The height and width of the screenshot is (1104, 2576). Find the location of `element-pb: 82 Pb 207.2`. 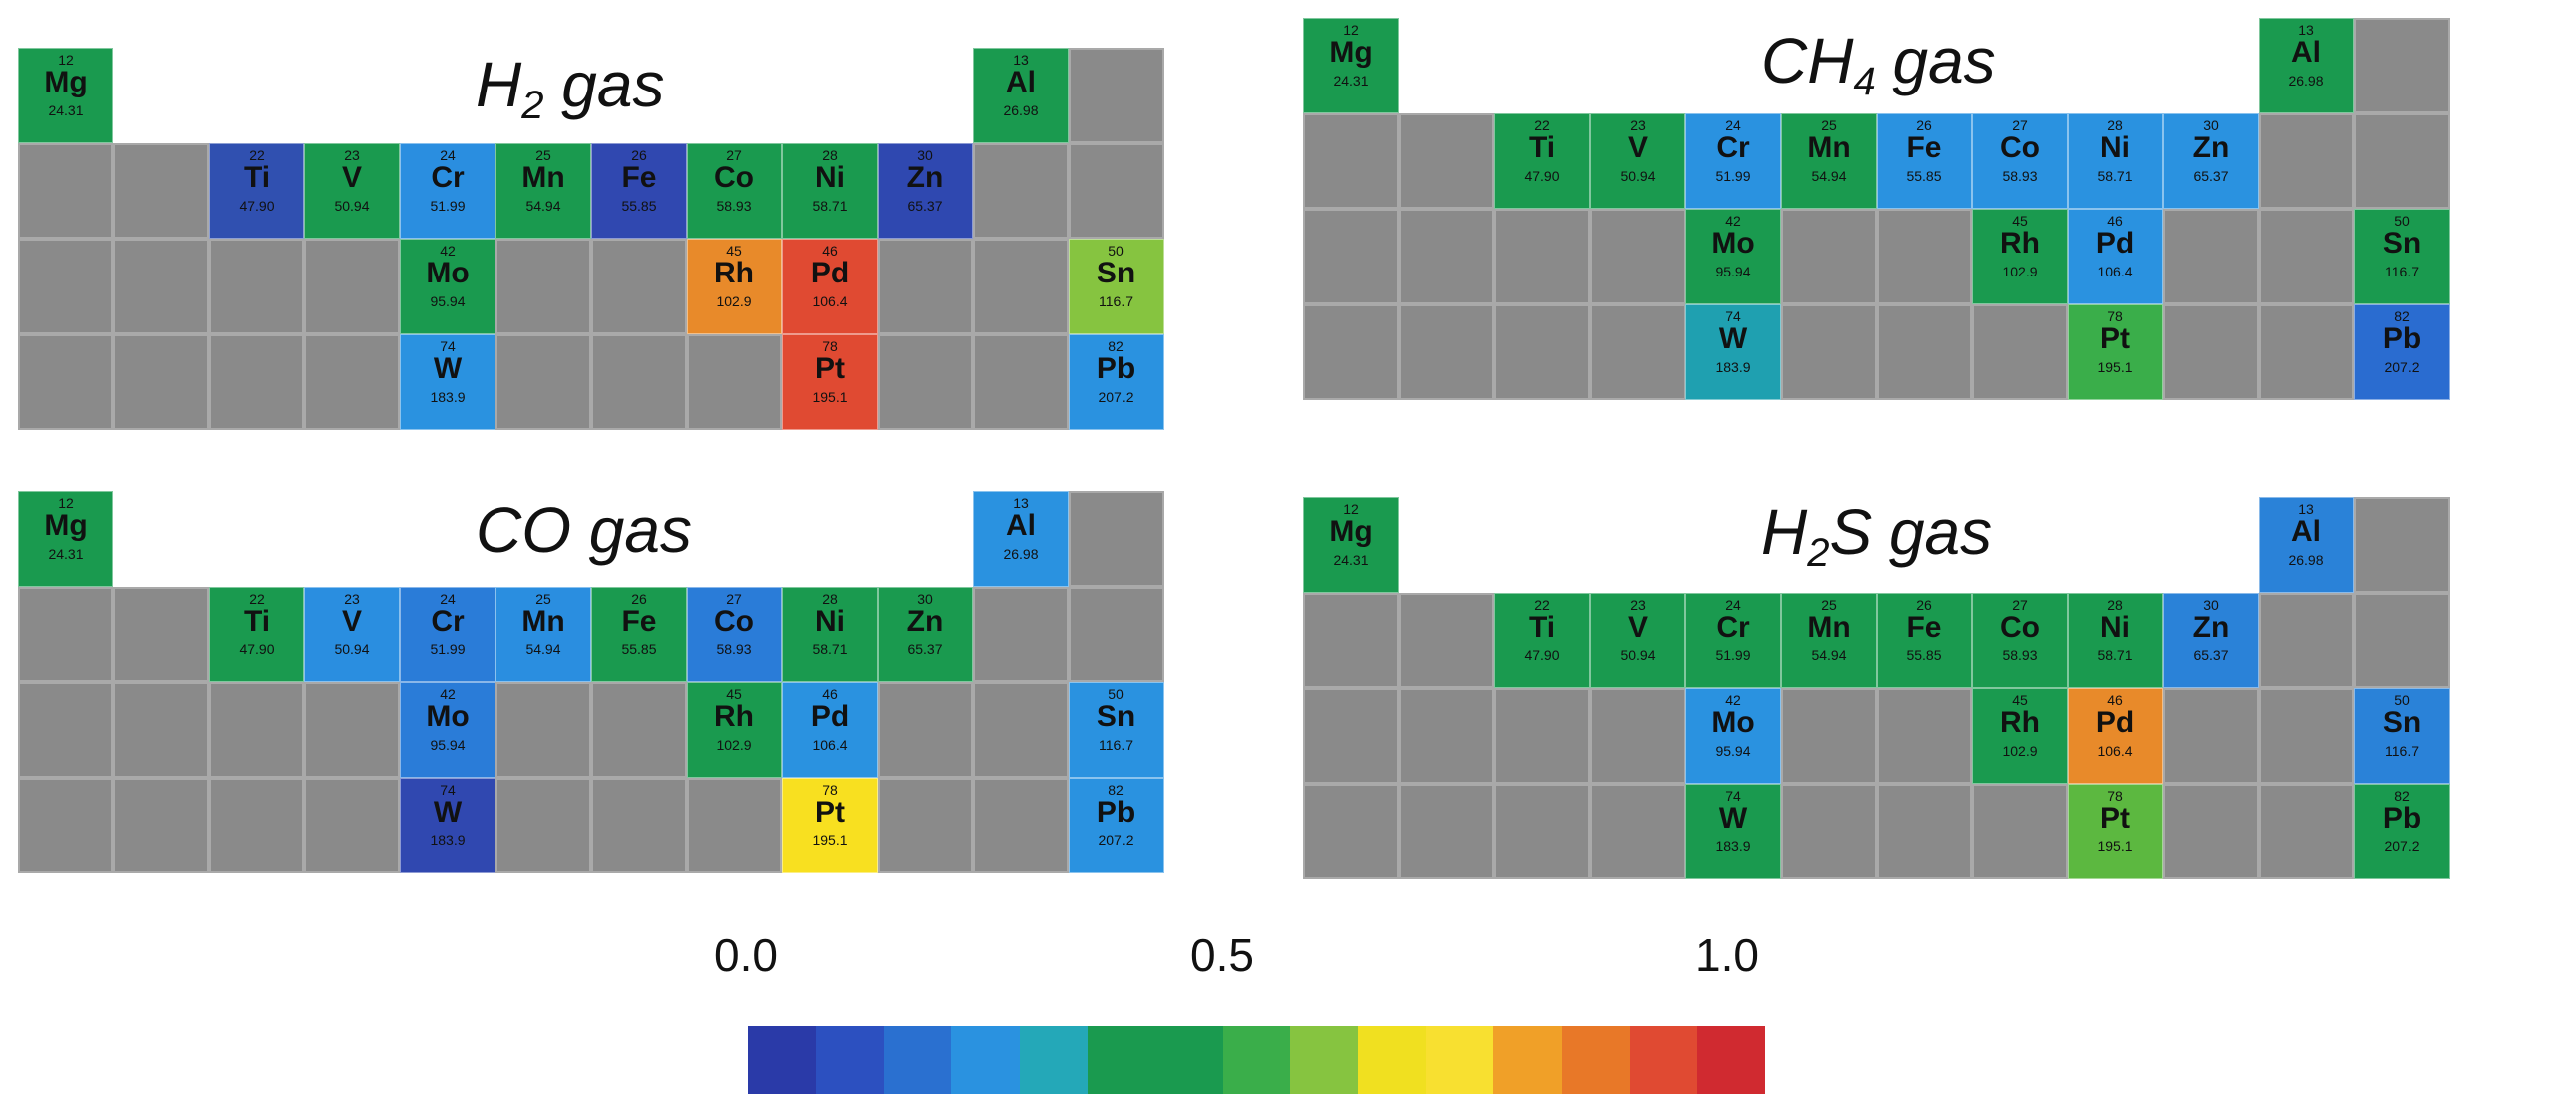

element-pb: 82 Pb 207.2 is located at coordinates (1116, 825).